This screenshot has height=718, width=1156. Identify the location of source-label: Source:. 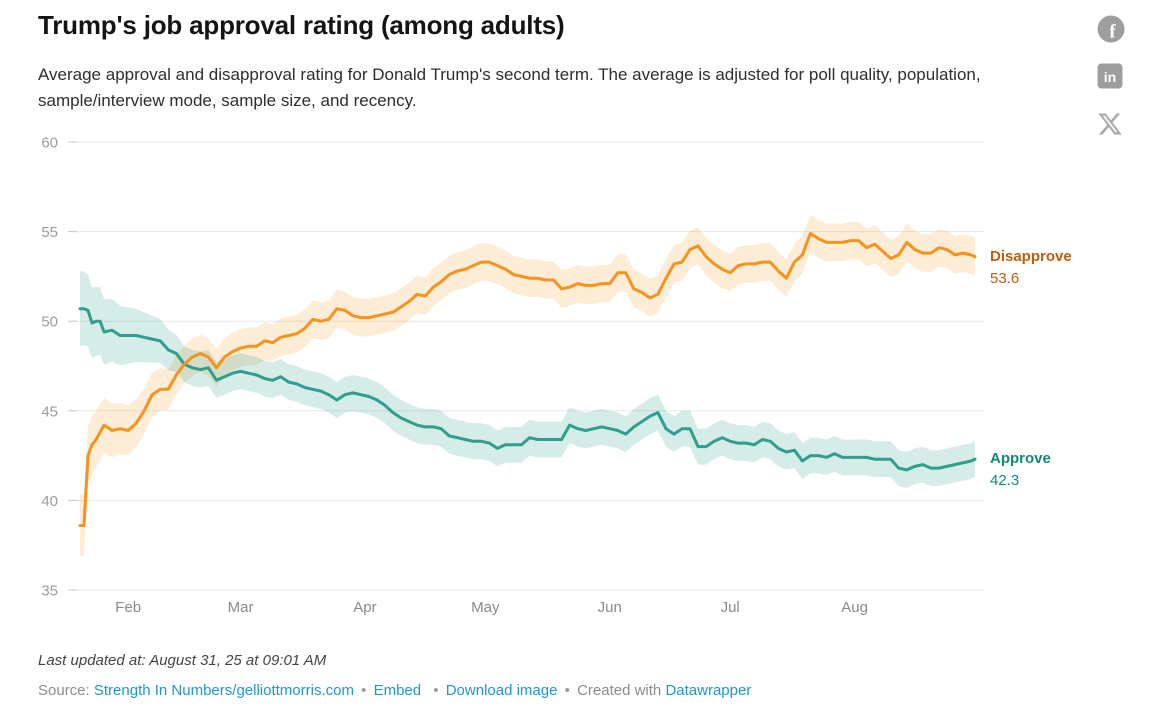
(64, 690).